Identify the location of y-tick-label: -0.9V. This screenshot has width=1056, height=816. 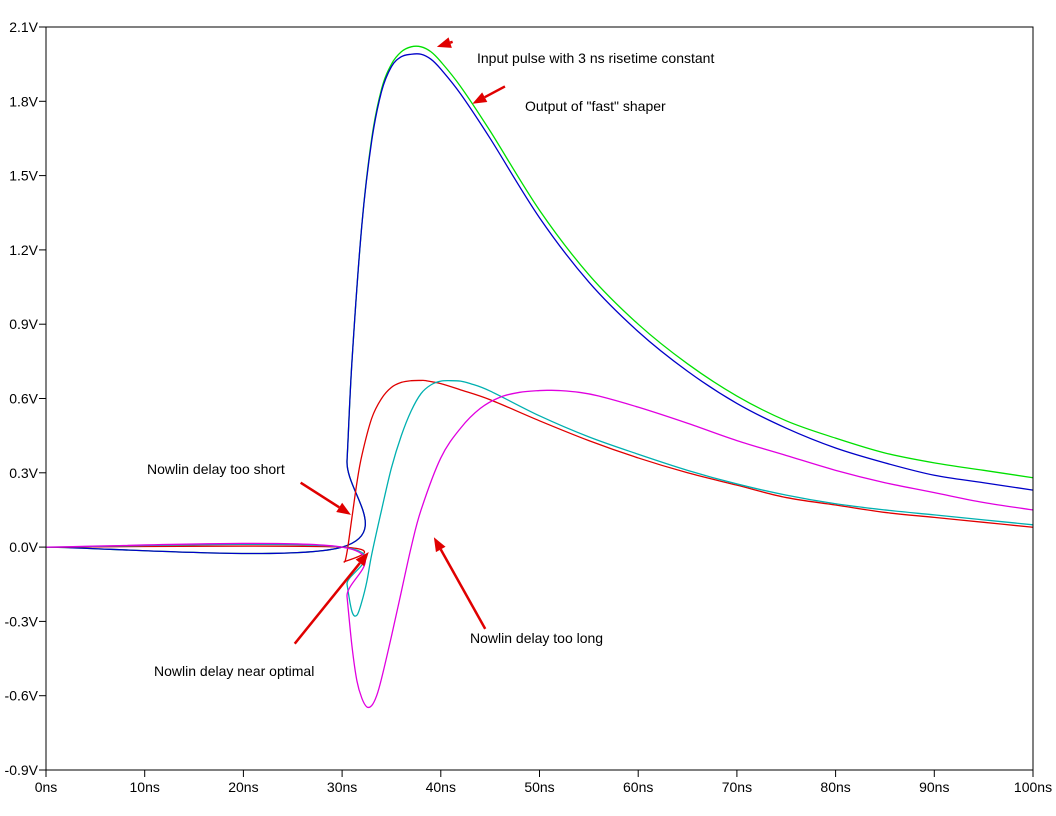
(22, 770).